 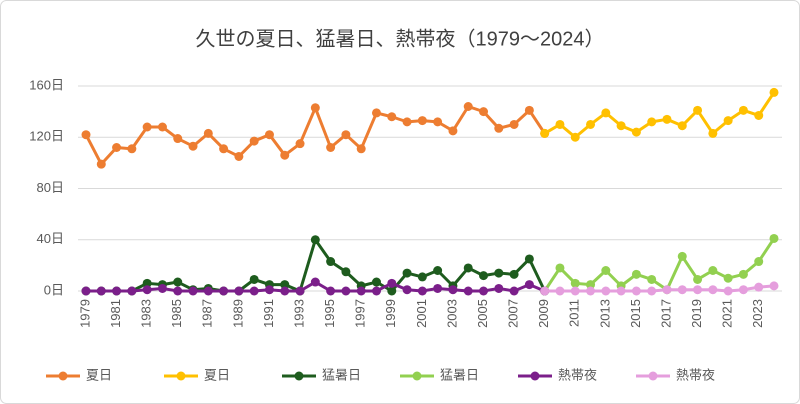 What do you see at coordinates (696, 313) in the screenshot?
I see `x-tick-label: 2019` at bounding box center [696, 313].